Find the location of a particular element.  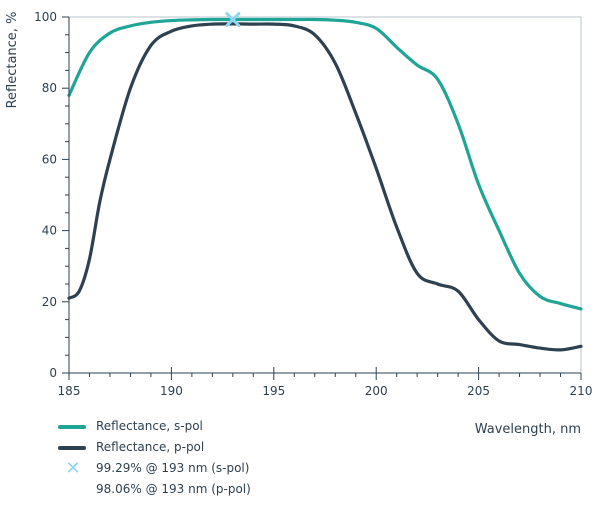

legend-label-s-pol: Reflectance, s-pol is located at coordinates (149, 426).